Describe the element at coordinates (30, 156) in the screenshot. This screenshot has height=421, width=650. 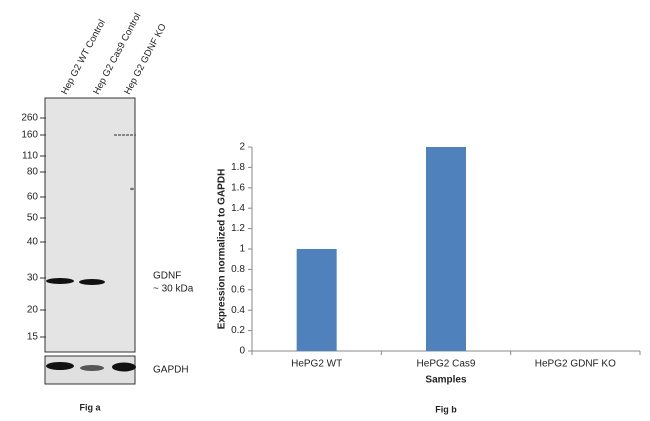
I see `marker-label: 110` at that location.